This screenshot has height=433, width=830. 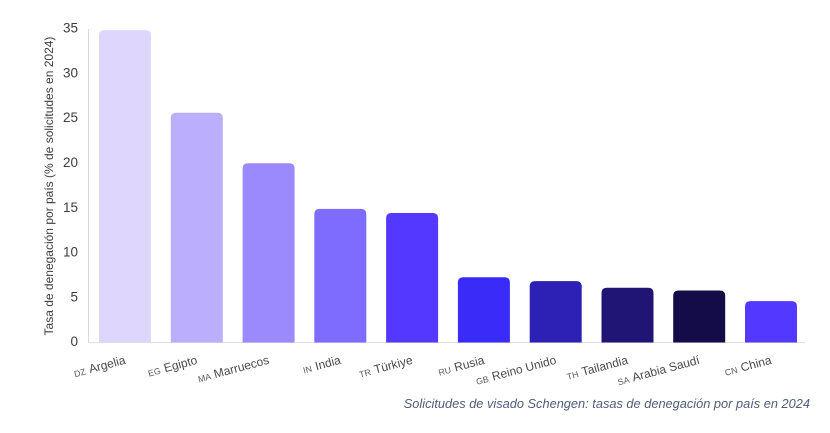 What do you see at coordinates (70, 117) in the screenshot?
I see `svg-text: 25` at bounding box center [70, 117].